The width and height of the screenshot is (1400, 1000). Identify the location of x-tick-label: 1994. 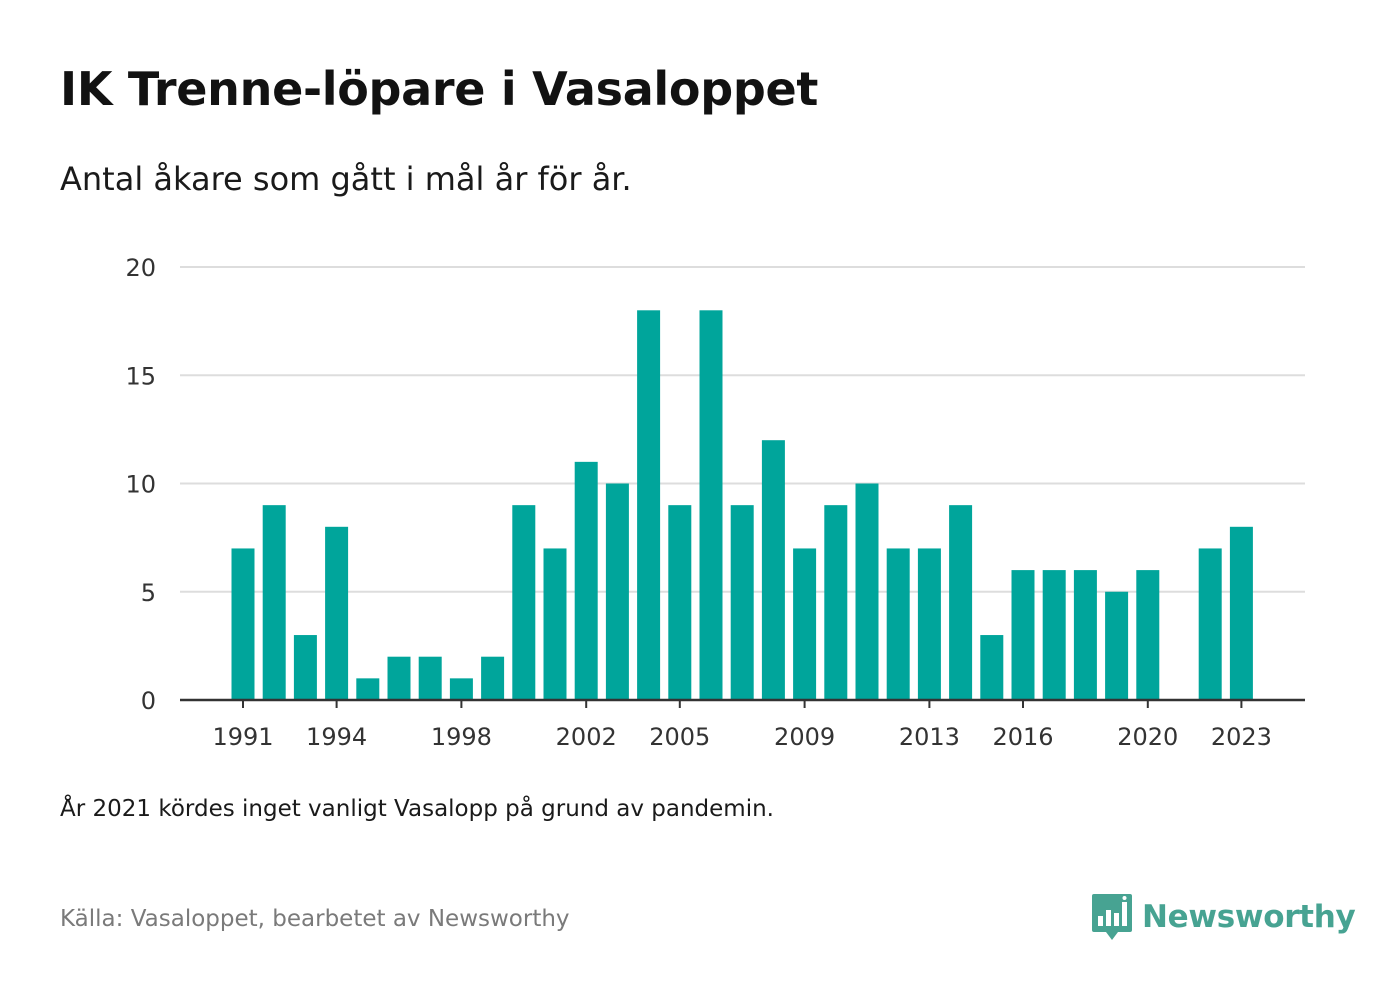
(336, 737).